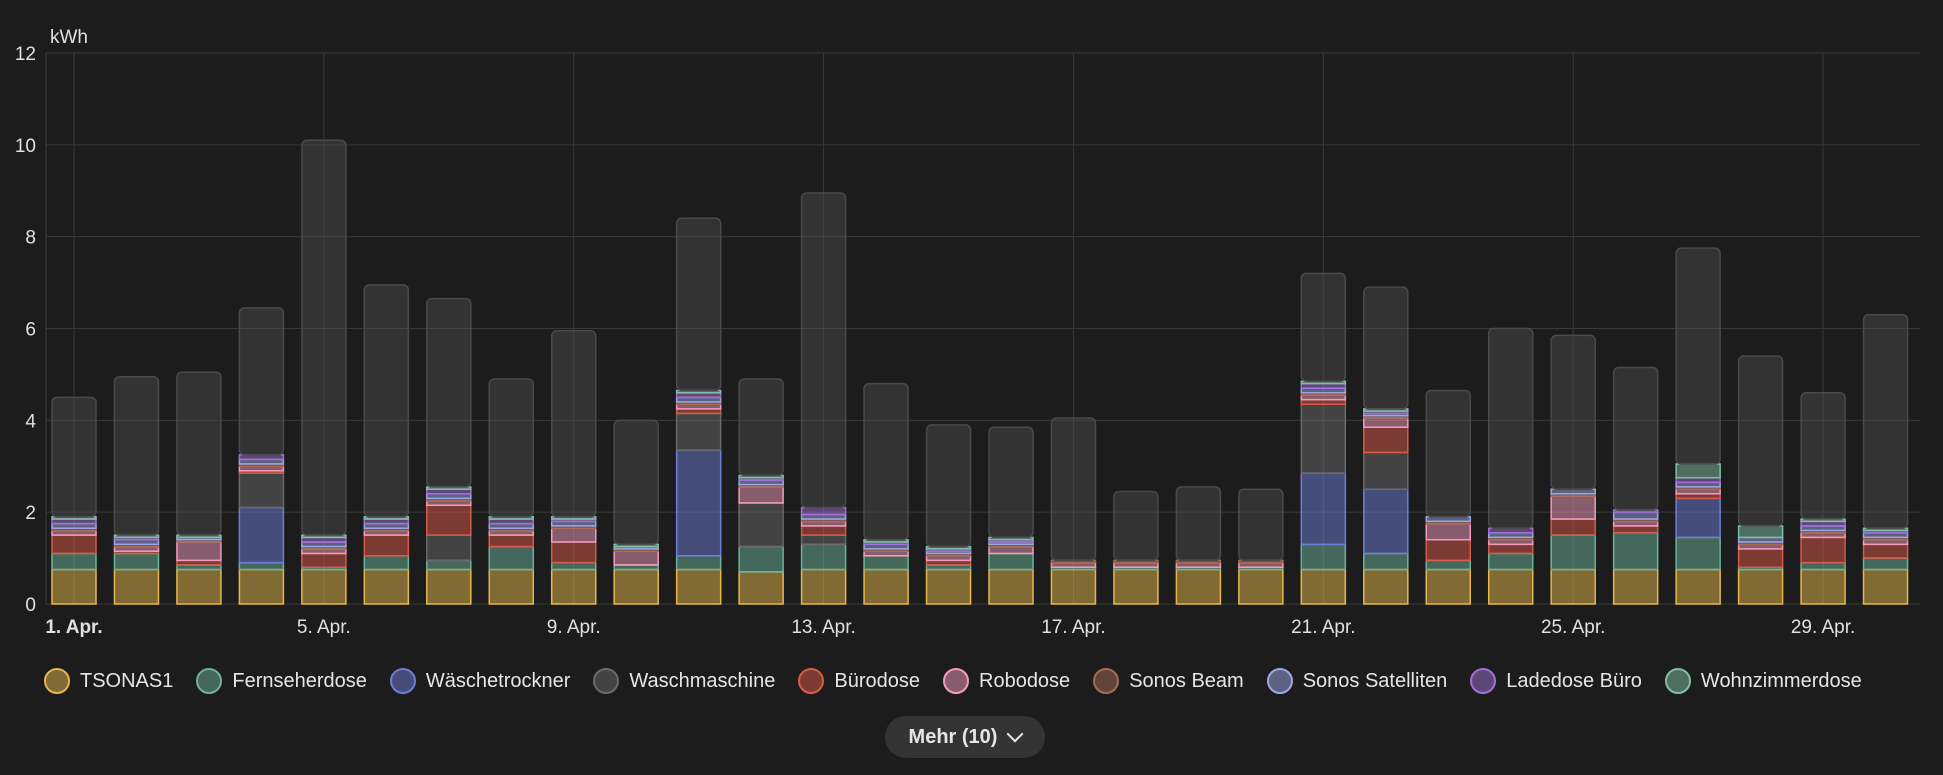  Describe the element at coordinates (965, 737) in the screenshot. I see `more-series-button: Mehr (10)` at that location.